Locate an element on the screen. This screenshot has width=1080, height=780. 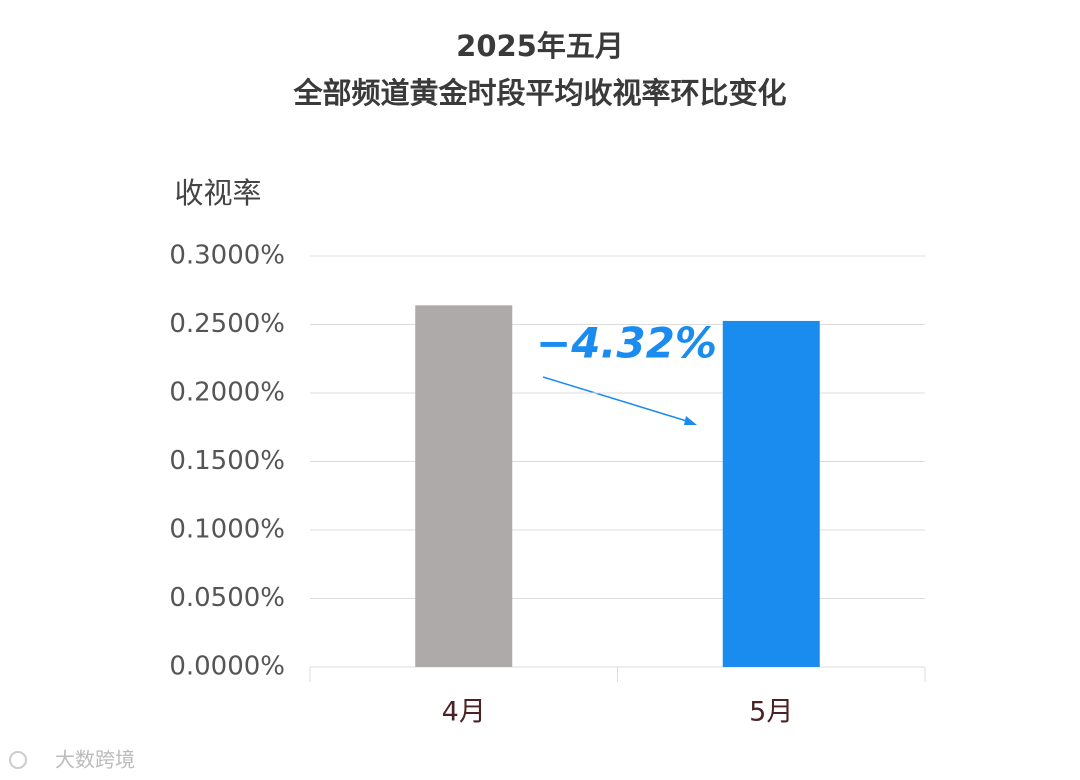
watermark-icon is located at coordinates (18, 760).